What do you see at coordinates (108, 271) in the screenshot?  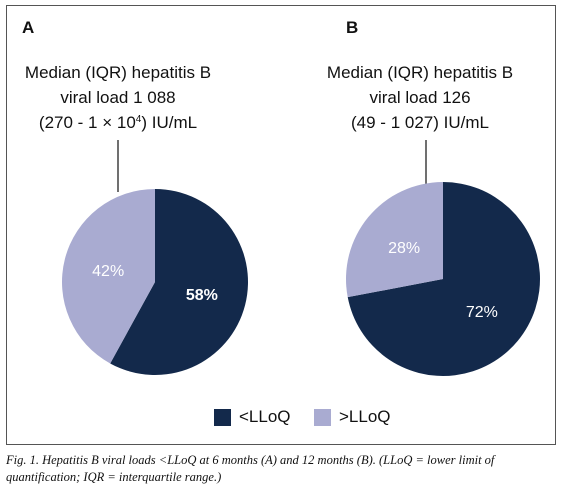 I see `pie-a-slice-1-label: 42%` at bounding box center [108, 271].